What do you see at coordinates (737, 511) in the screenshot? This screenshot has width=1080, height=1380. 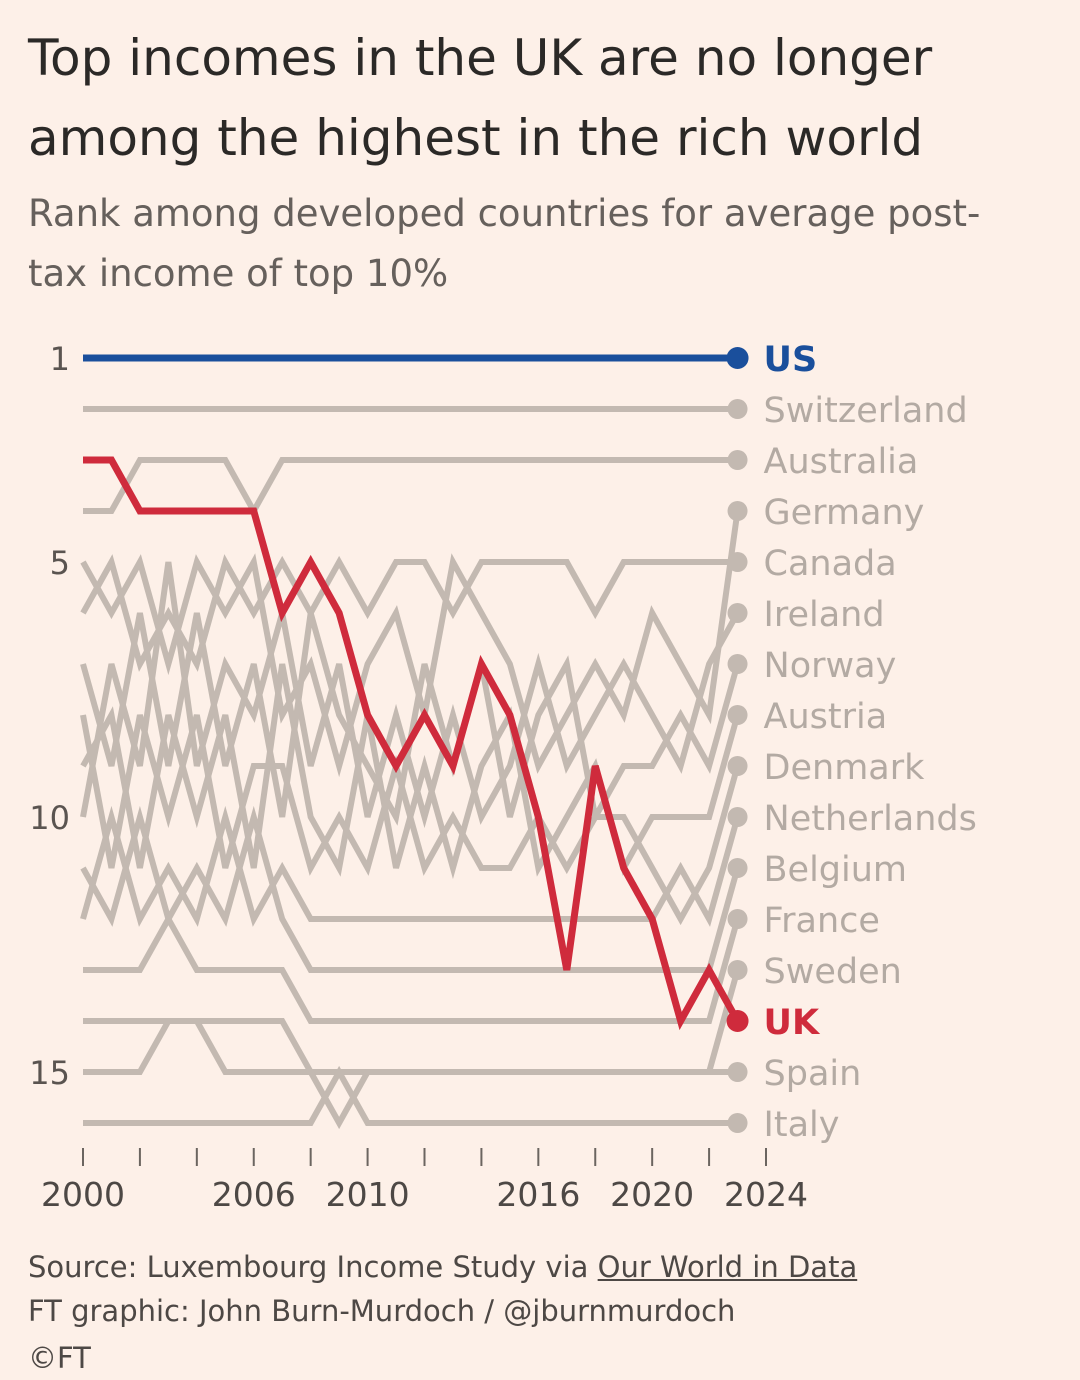 I see `end-dot-germany` at bounding box center [737, 511].